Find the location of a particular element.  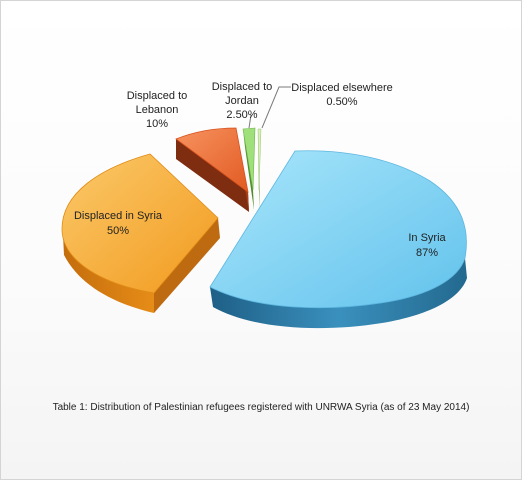

slice-displaced-syria is located at coordinates (140, 233).